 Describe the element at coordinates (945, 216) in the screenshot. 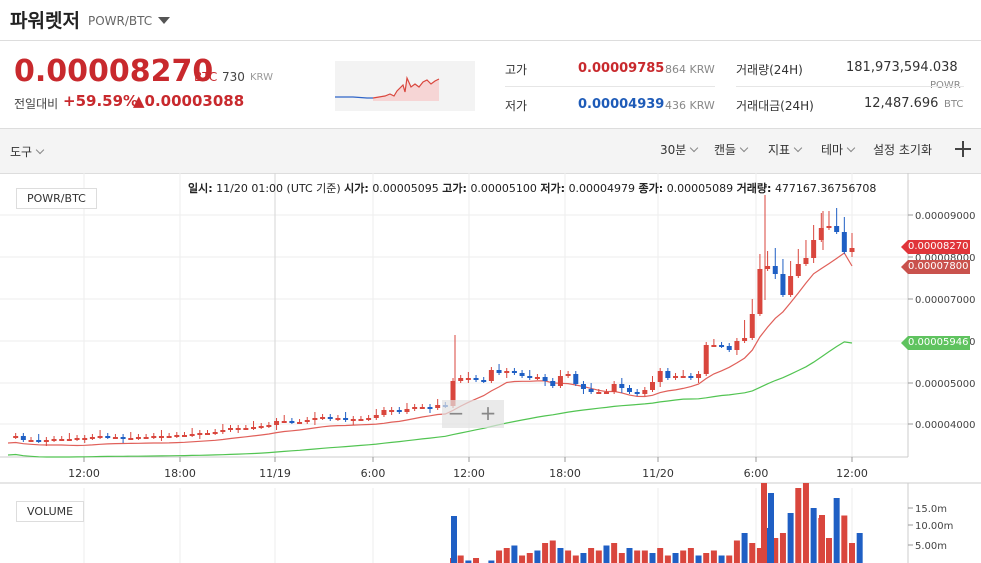

I see `price-tick-label: 0.00009000` at that location.